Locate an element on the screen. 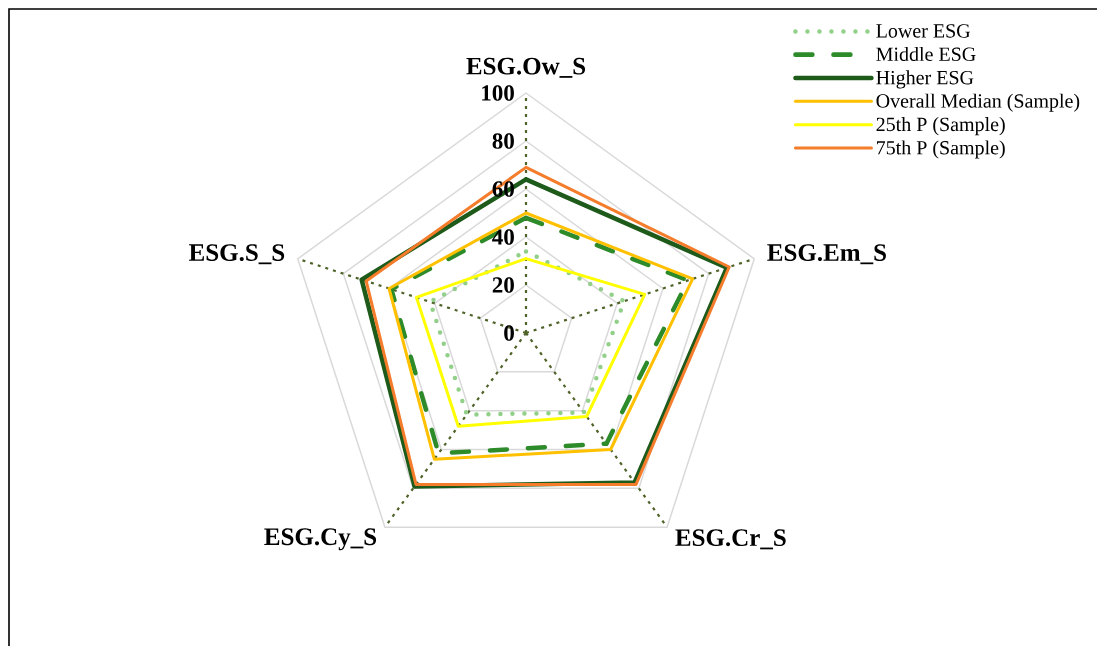 The width and height of the screenshot is (1097, 646). spoke-label: ESG.Ow_S is located at coordinates (526, 67).